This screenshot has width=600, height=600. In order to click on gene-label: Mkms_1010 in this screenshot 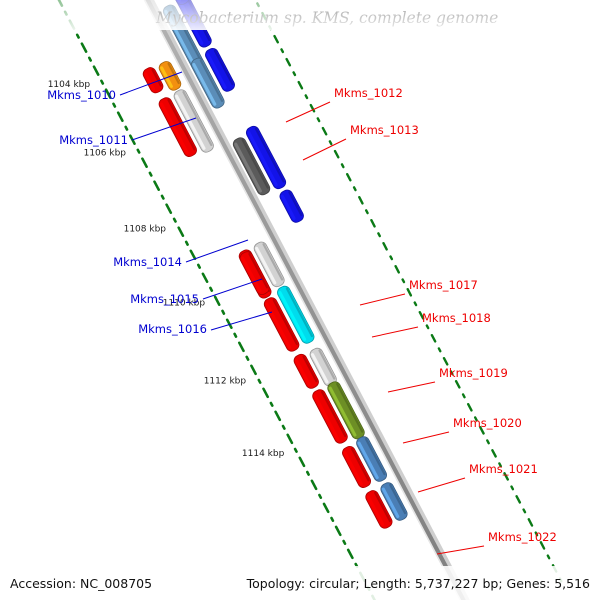, I will do `click(81, 95)`.